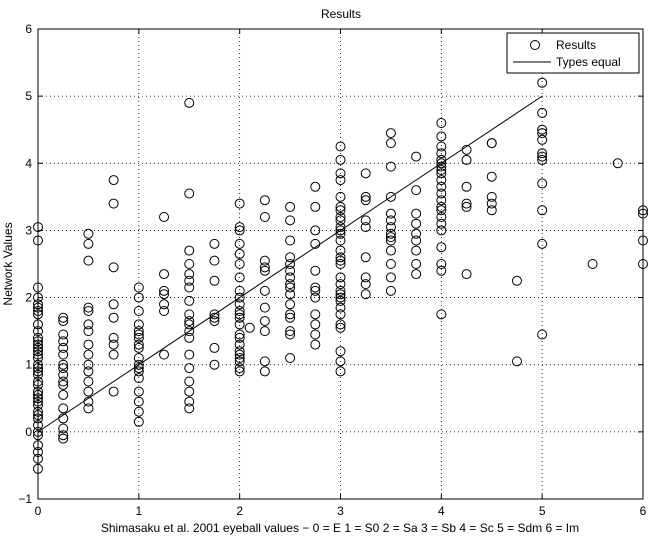 The height and width of the screenshot is (539, 654). I want to click on legend-label-types-equal: Types equal, so click(588, 62).